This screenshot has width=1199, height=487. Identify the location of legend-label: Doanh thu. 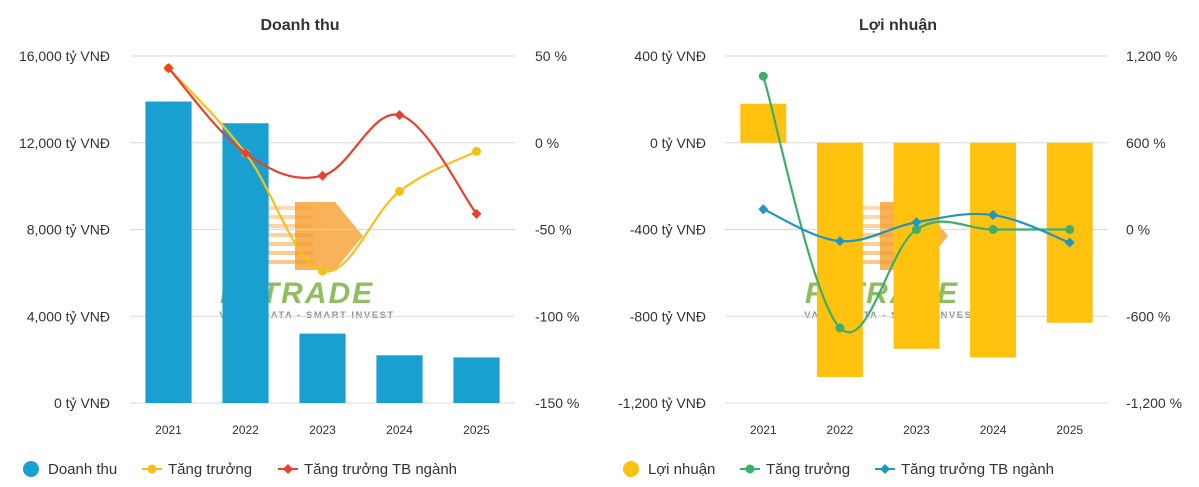
(82, 469).